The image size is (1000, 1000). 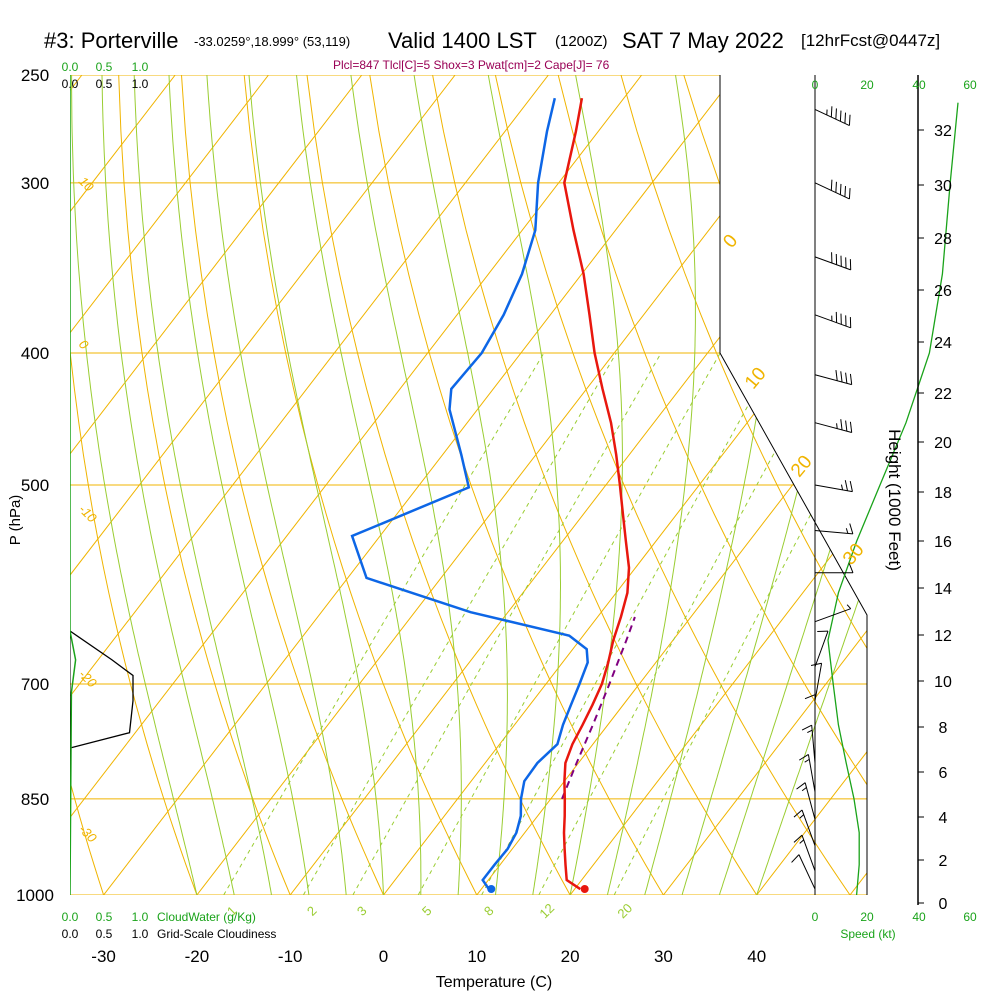 I want to click on temperature-tick-label: 0, so click(x=383, y=956).